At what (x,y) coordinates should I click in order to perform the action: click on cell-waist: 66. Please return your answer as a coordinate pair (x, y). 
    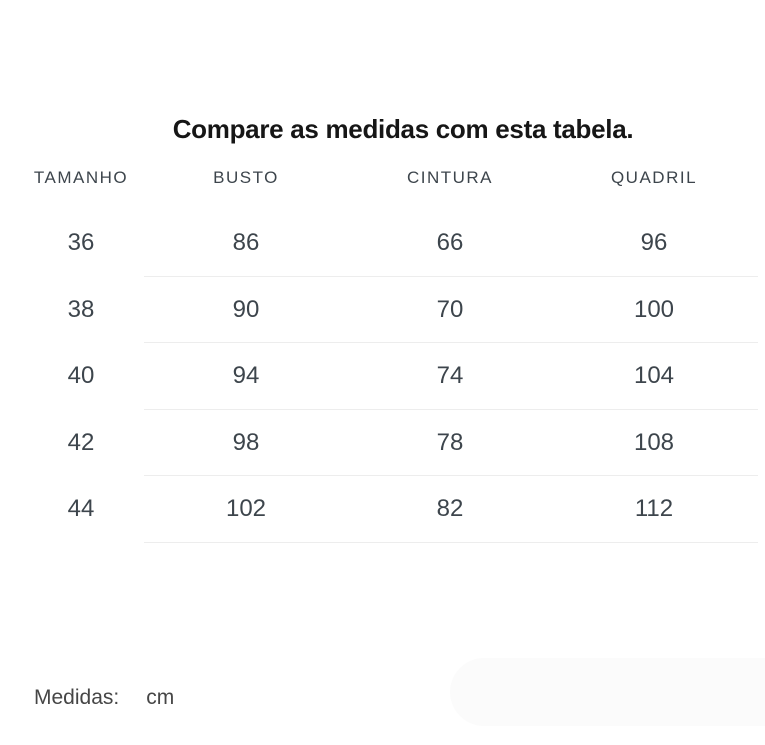
    Looking at the image, I should click on (450, 243).